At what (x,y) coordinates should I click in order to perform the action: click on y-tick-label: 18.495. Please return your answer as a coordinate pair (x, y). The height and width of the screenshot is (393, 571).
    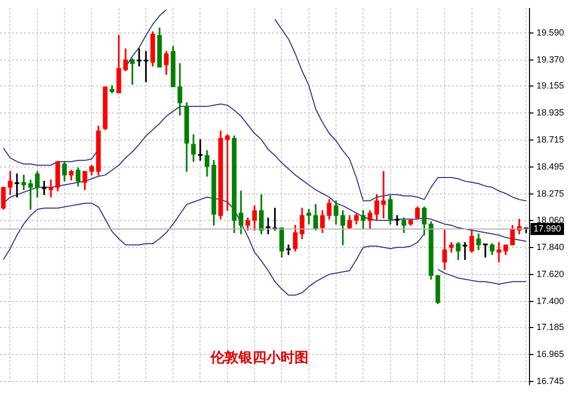
    Looking at the image, I should click on (550, 167).